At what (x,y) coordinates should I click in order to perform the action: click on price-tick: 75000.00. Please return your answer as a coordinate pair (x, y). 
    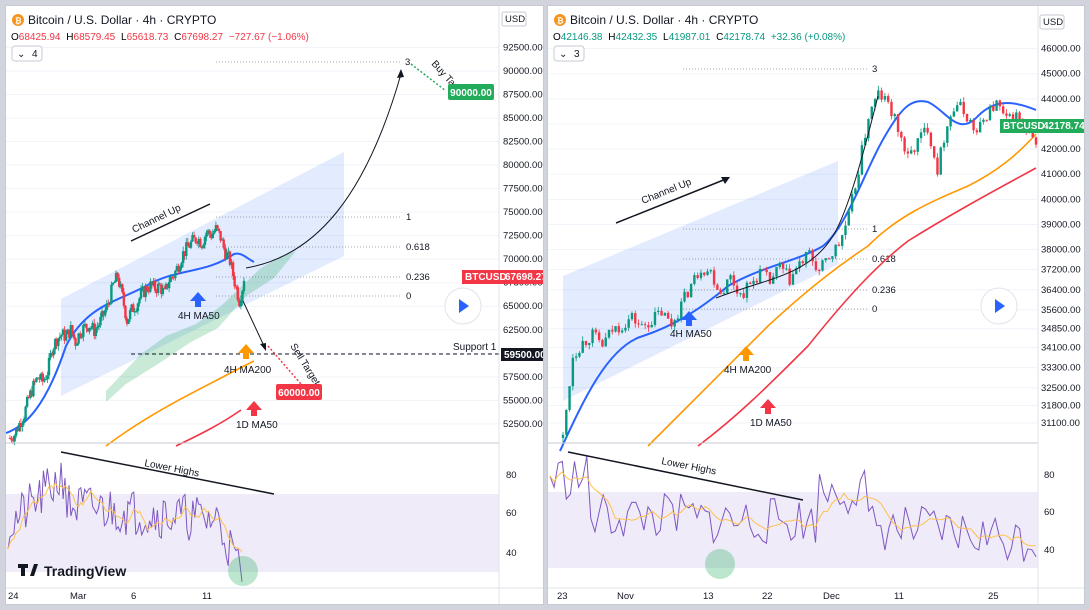
    Looking at the image, I should click on (523, 212).